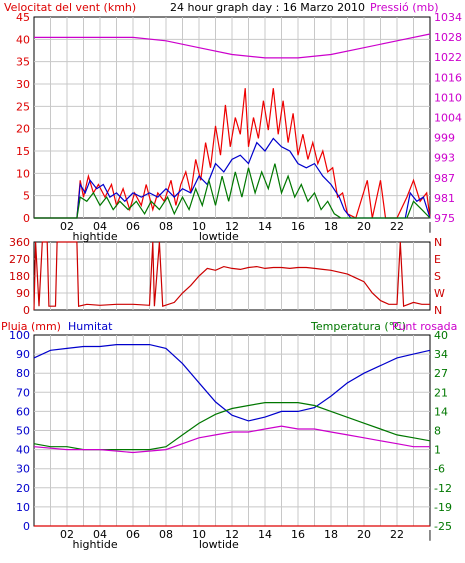 The height and width of the screenshot is (563, 465). What do you see at coordinates (232, 191) in the screenshot?
I see `min_wind-series-line` at bounding box center [232, 191].